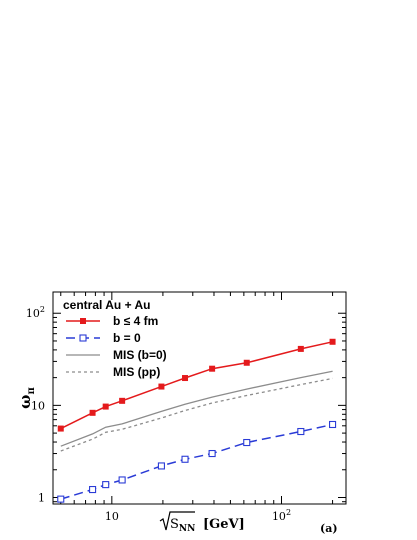 This screenshot has height=540, width=417. What do you see at coordinates (38, 405) in the screenshot?
I see `y-tick-label: 10` at bounding box center [38, 405].